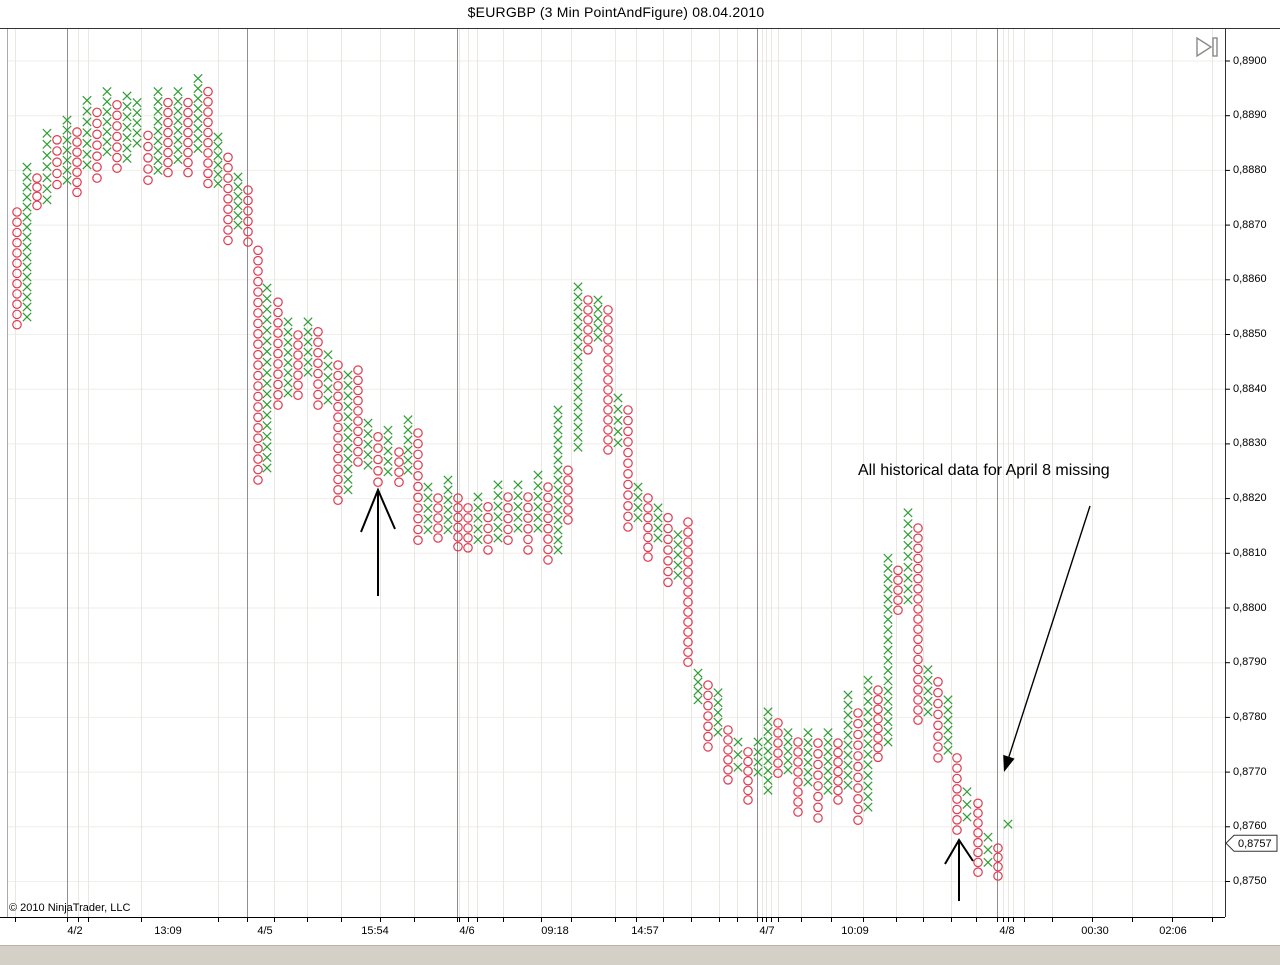 This screenshot has height=965, width=1280. Describe the element at coordinates (1207, 47) in the screenshot. I see `step-forward-icon` at that location.